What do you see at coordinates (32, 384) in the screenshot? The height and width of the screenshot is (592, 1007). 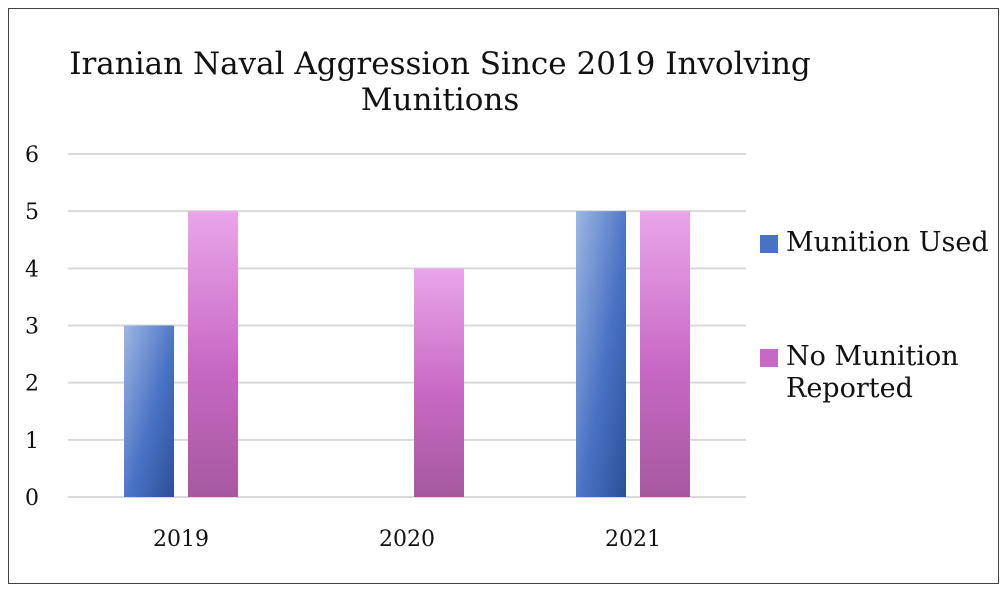 I see `y-tick-label: 2` at bounding box center [32, 384].